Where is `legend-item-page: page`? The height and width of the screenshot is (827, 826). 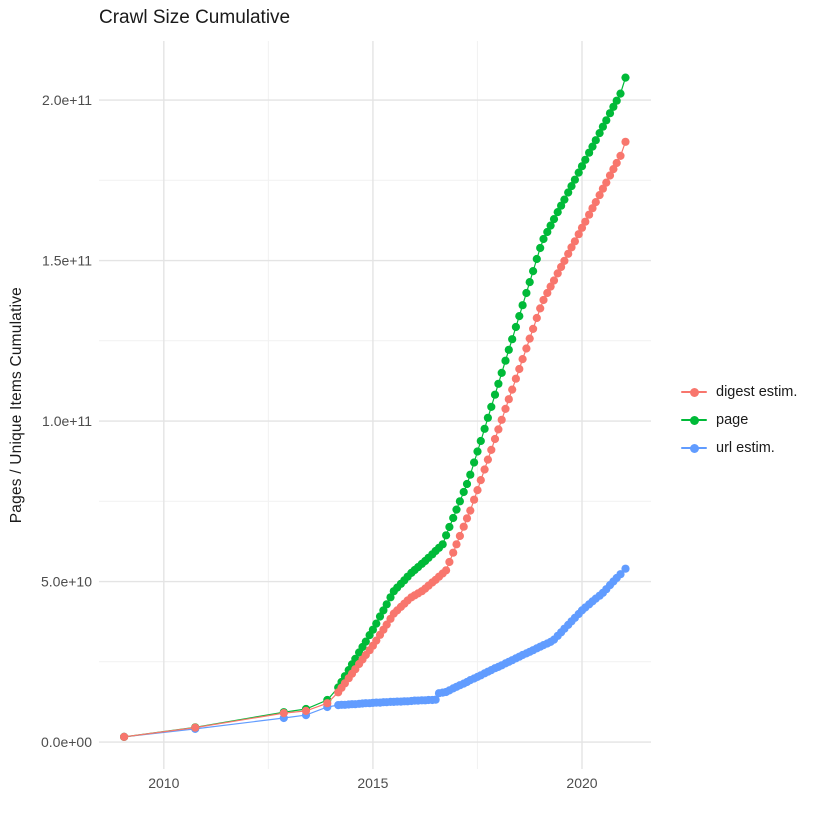
legend-item-page: page is located at coordinates (739, 420).